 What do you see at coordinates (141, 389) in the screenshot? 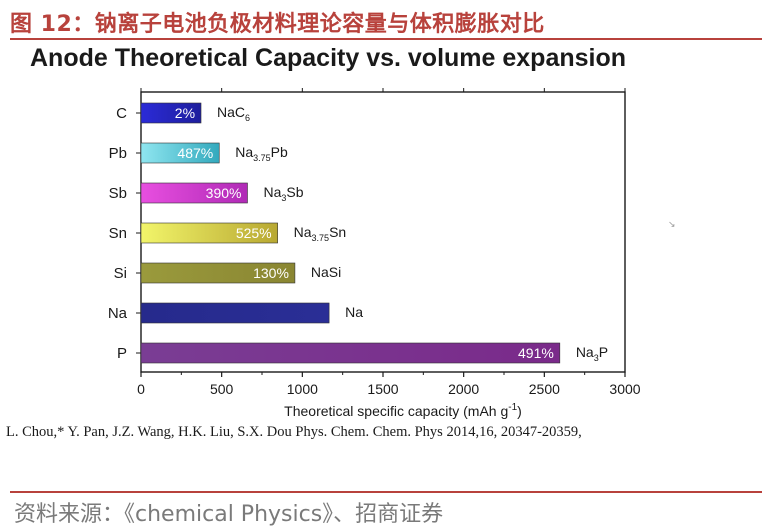
I see `x-tick-label: 0` at bounding box center [141, 389].